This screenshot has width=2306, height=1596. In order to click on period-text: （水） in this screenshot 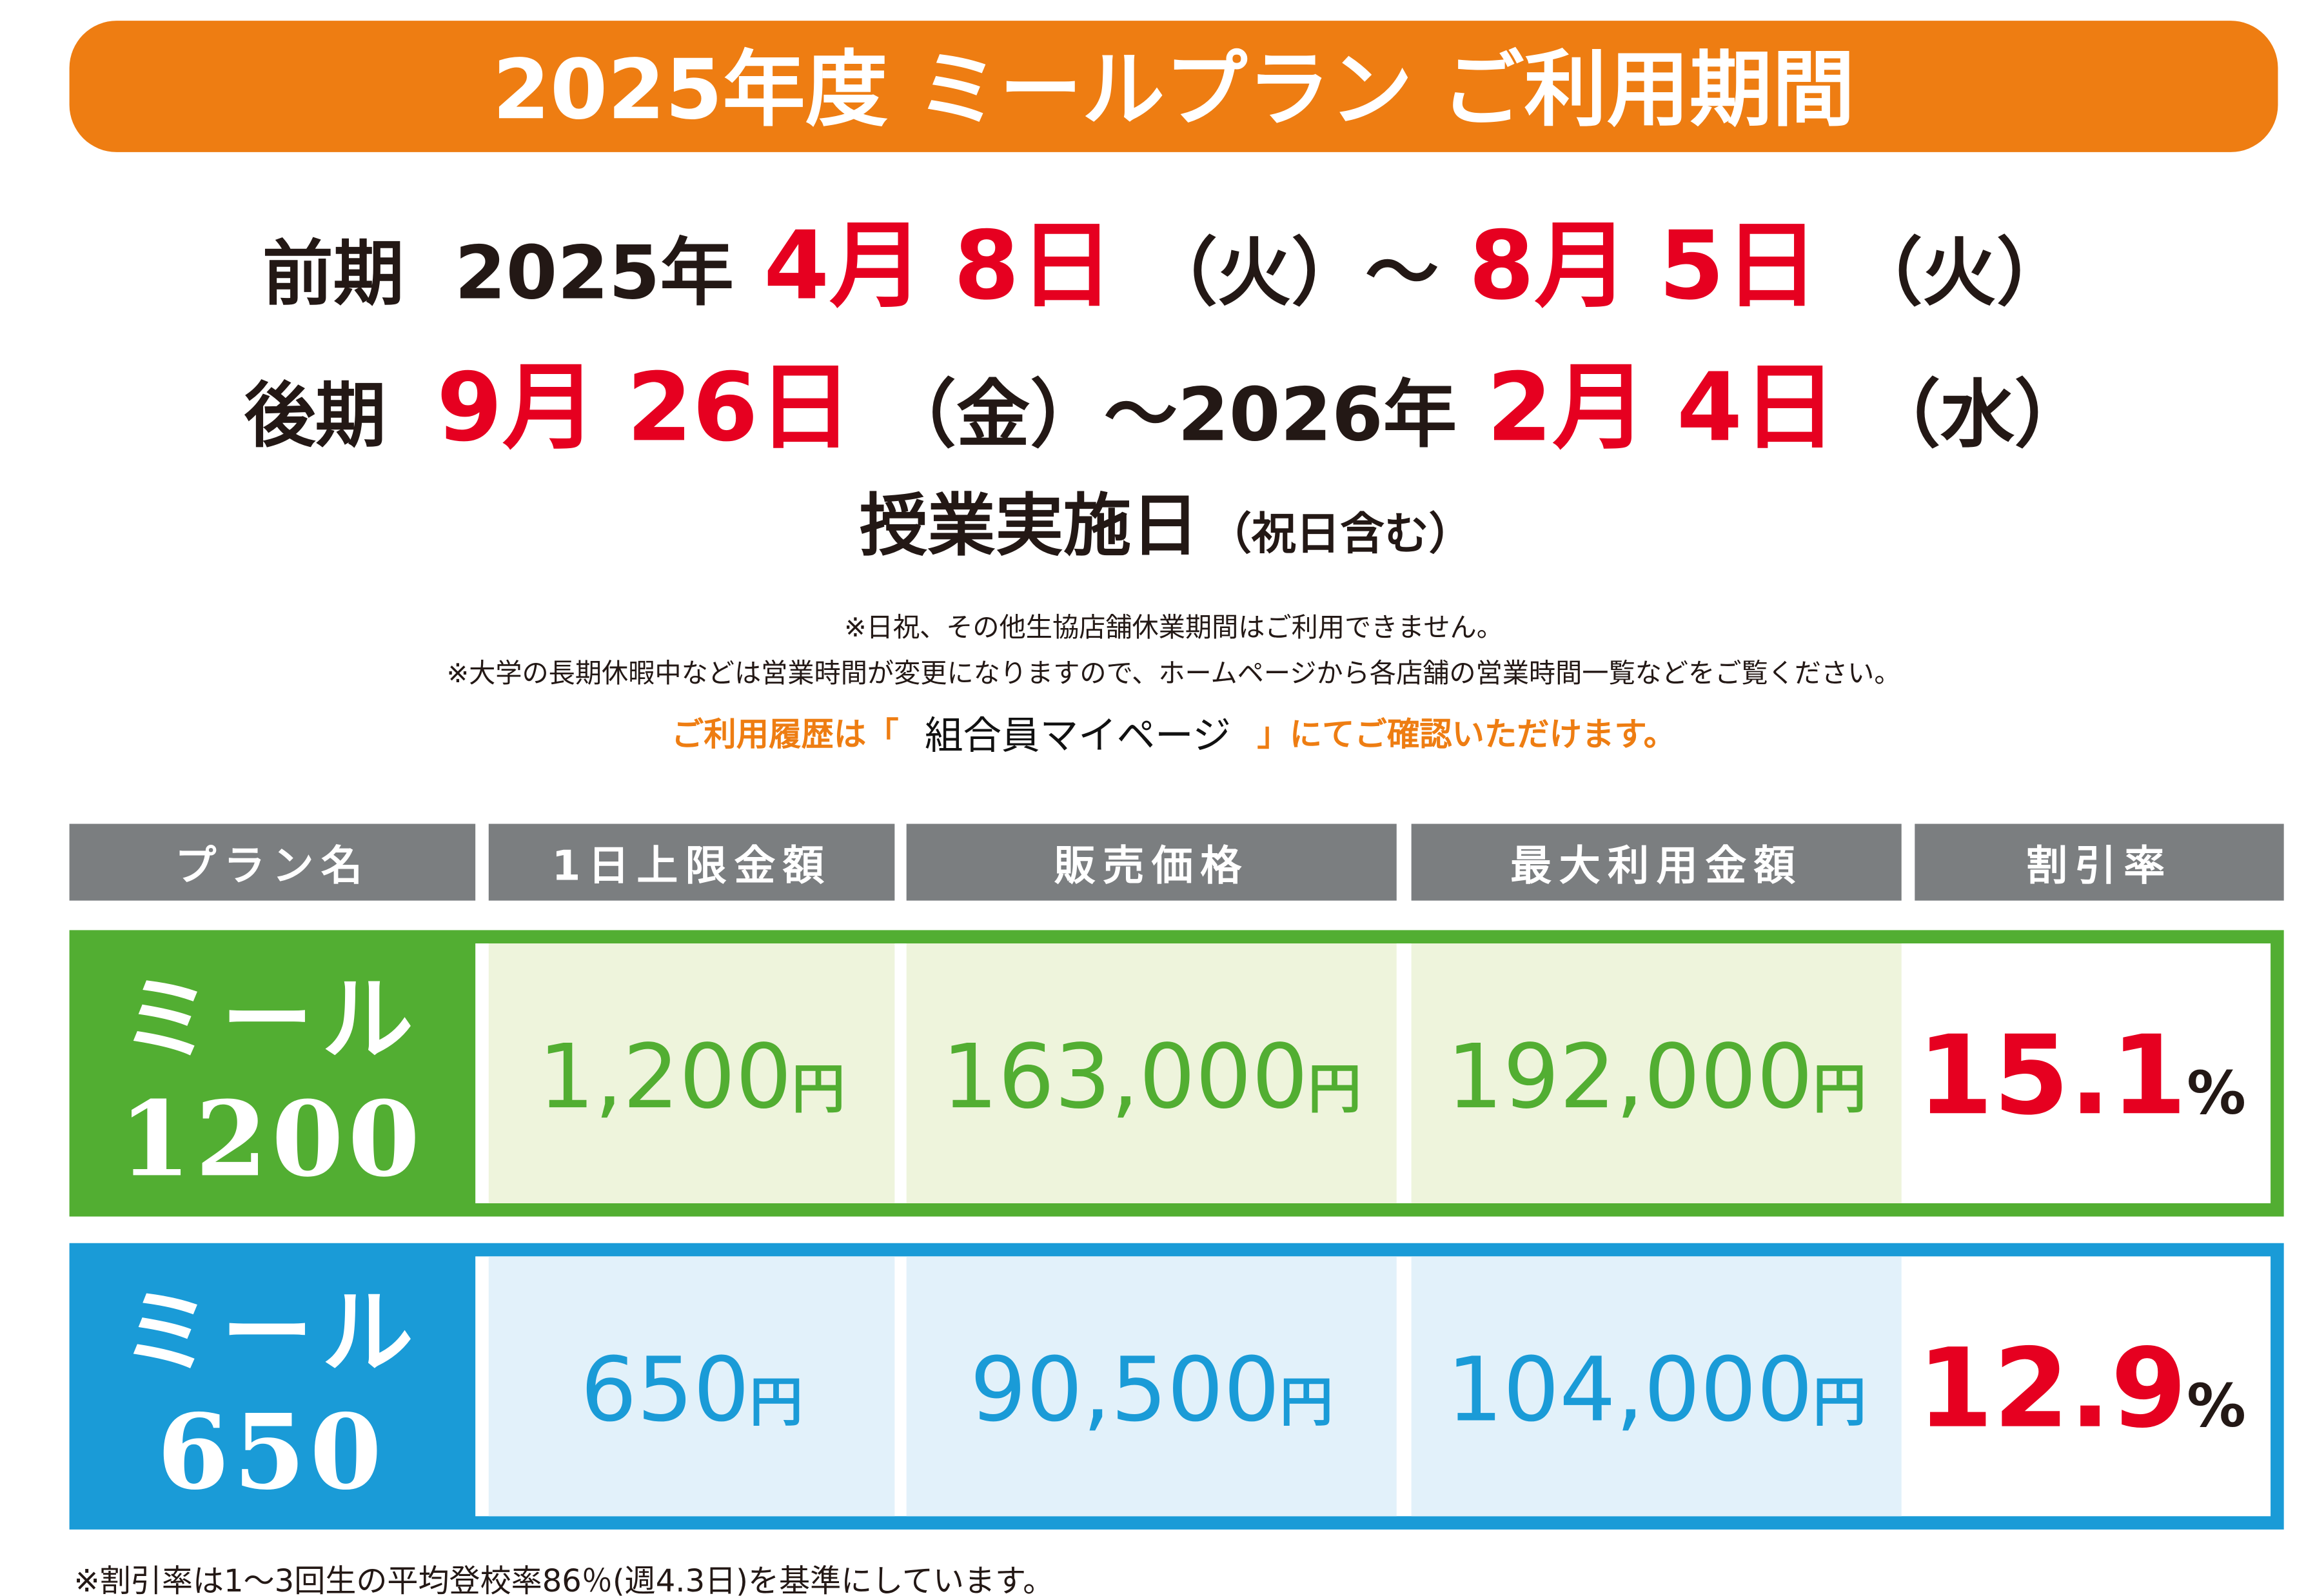, I will do `click(1977, 414)`.